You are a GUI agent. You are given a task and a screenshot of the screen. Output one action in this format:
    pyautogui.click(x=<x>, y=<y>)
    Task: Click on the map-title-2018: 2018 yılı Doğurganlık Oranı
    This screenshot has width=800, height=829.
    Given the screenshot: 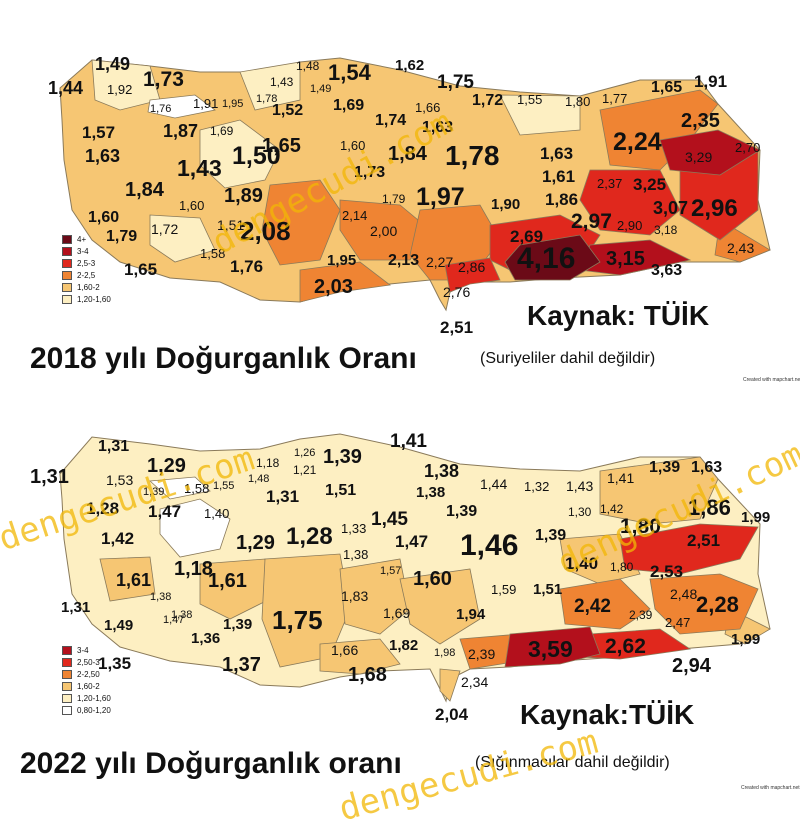 What is the action you would take?
    pyautogui.click(x=223, y=358)
    